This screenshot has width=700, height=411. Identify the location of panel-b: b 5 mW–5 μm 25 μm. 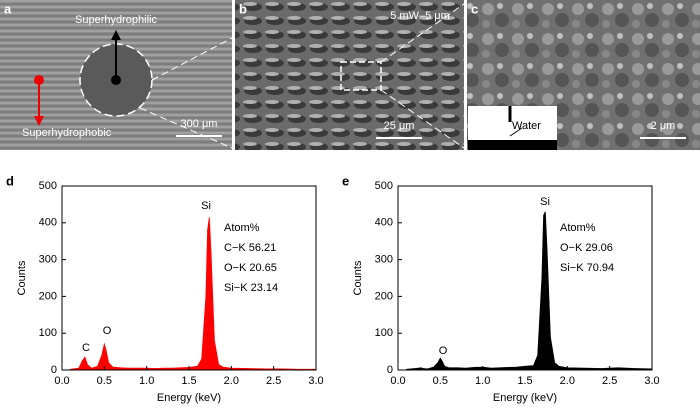
(350, 75).